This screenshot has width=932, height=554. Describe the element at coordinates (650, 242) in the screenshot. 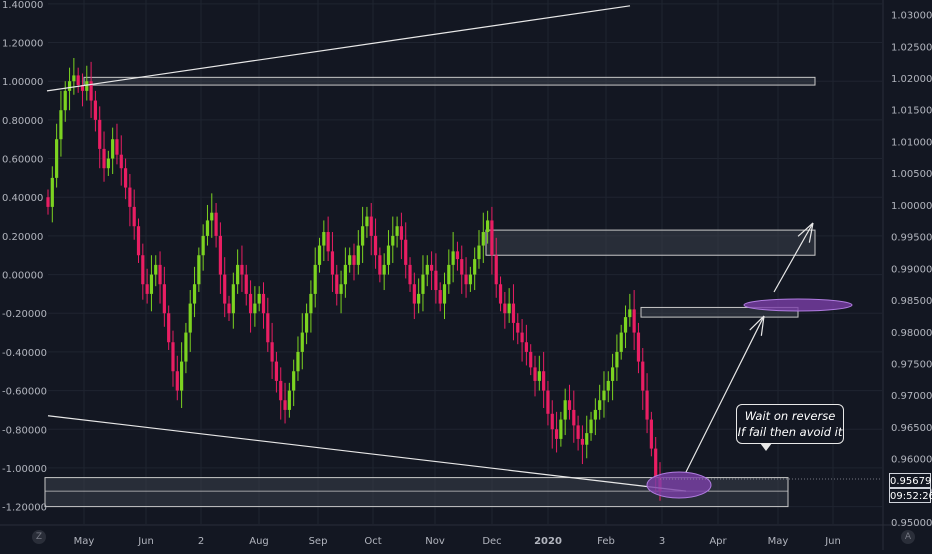

I see `resistance-zone-box` at that location.